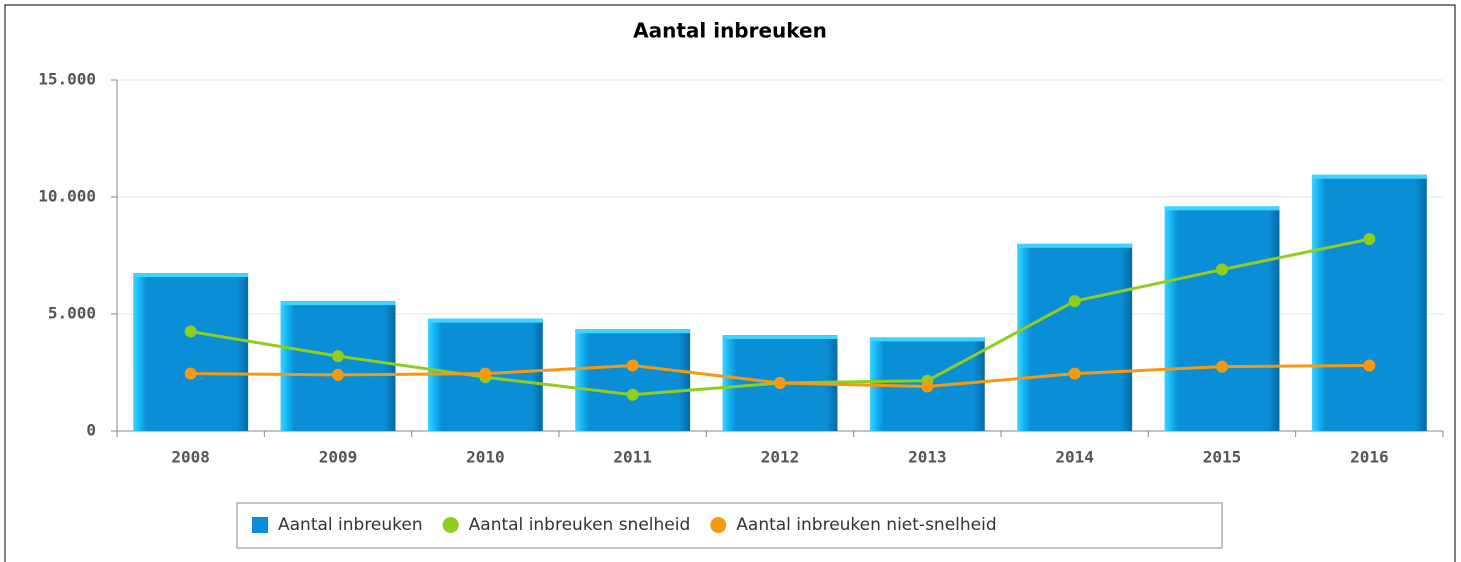 This screenshot has height=562, width=1461. I want to click on y-tick-label: 0, so click(91, 430).